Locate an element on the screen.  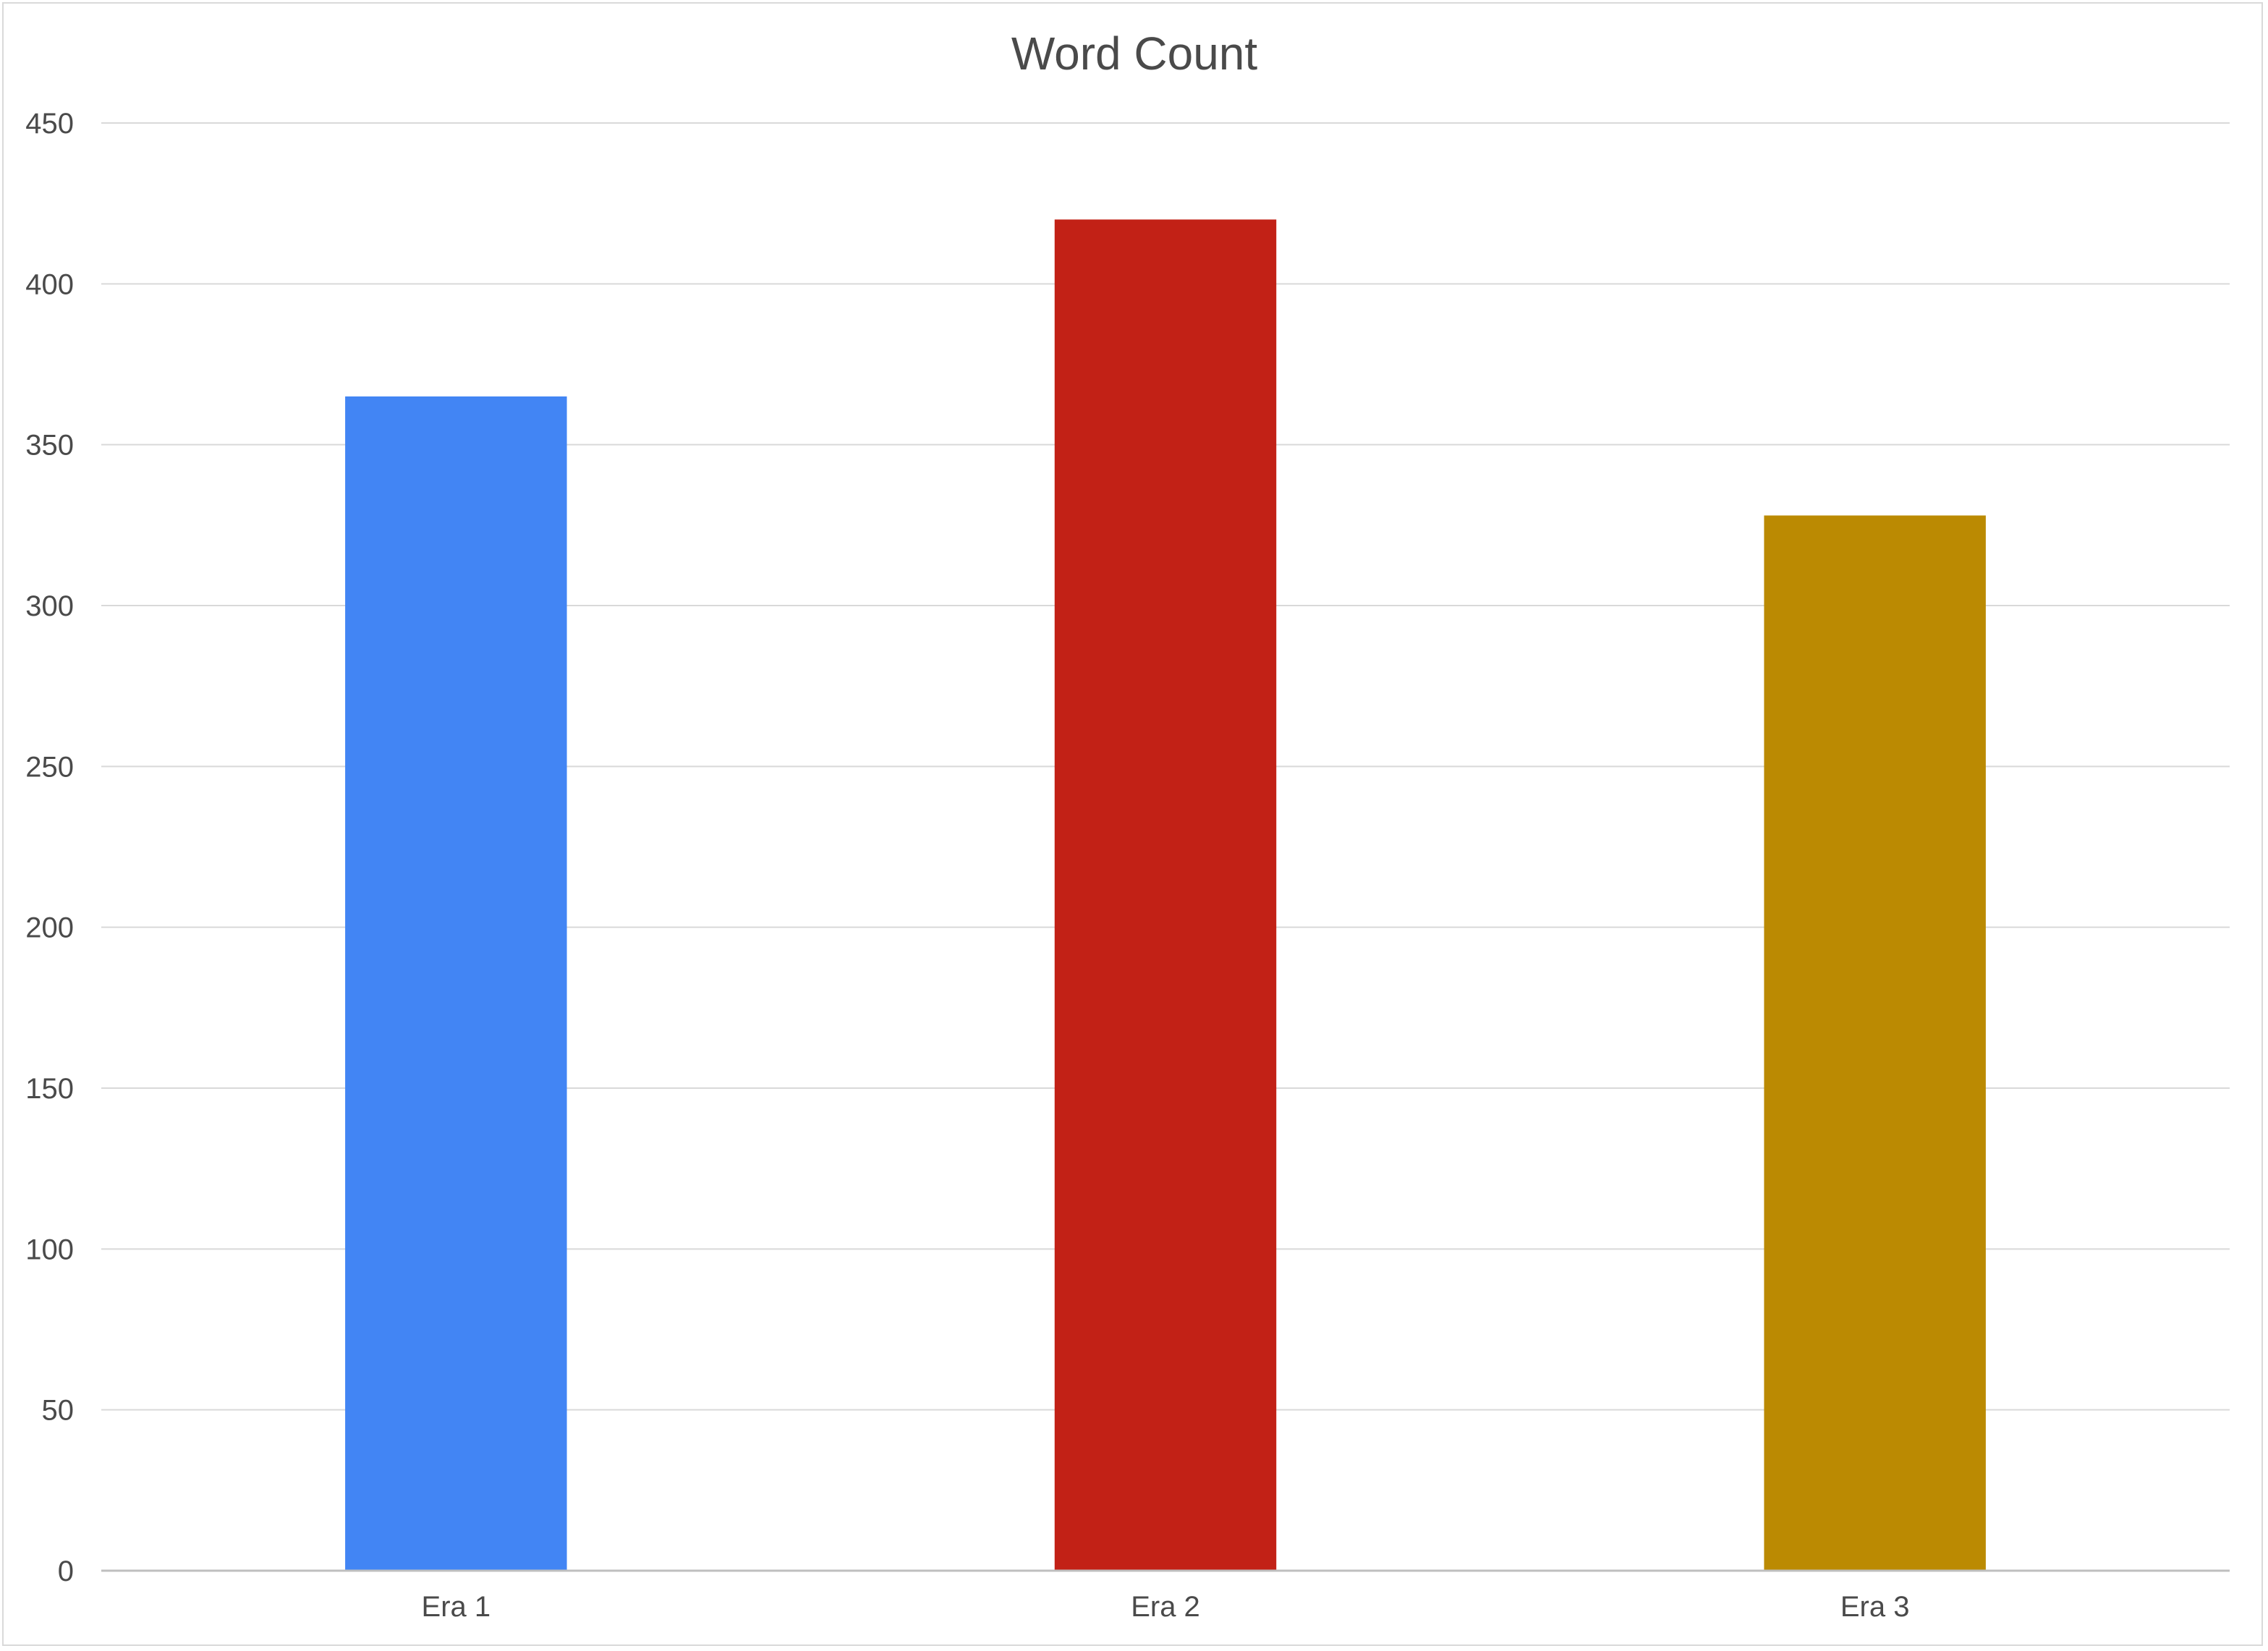
x-tick-label: Era 3 is located at coordinates (1875, 1607).